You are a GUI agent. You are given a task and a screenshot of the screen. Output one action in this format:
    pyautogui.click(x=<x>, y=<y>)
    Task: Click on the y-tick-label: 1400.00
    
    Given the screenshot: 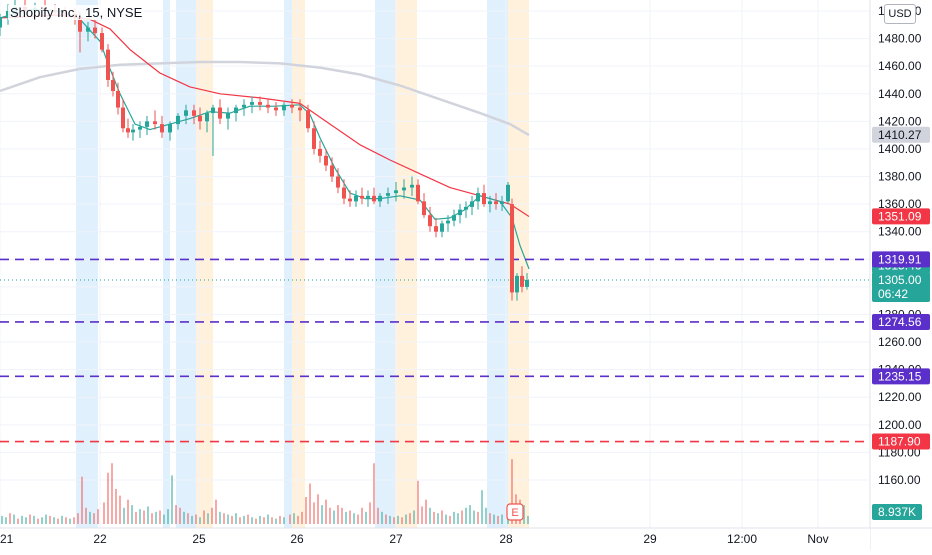 What is the action you would take?
    pyautogui.click(x=900, y=149)
    